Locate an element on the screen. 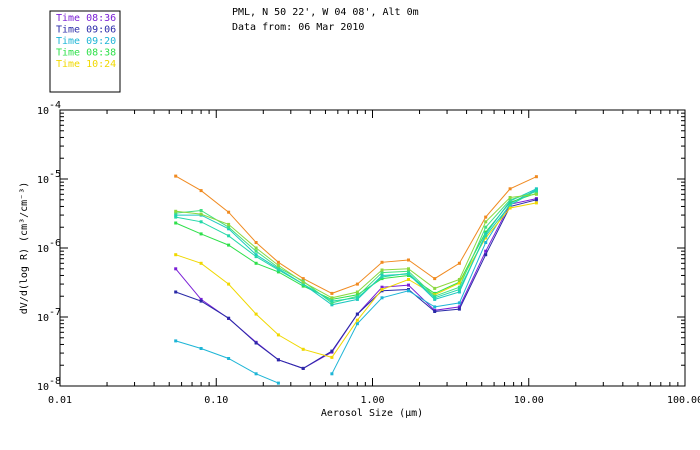 This screenshot has height=450, width=700. legend-entry: Time 08:36 is located at coordinates (86, 18).